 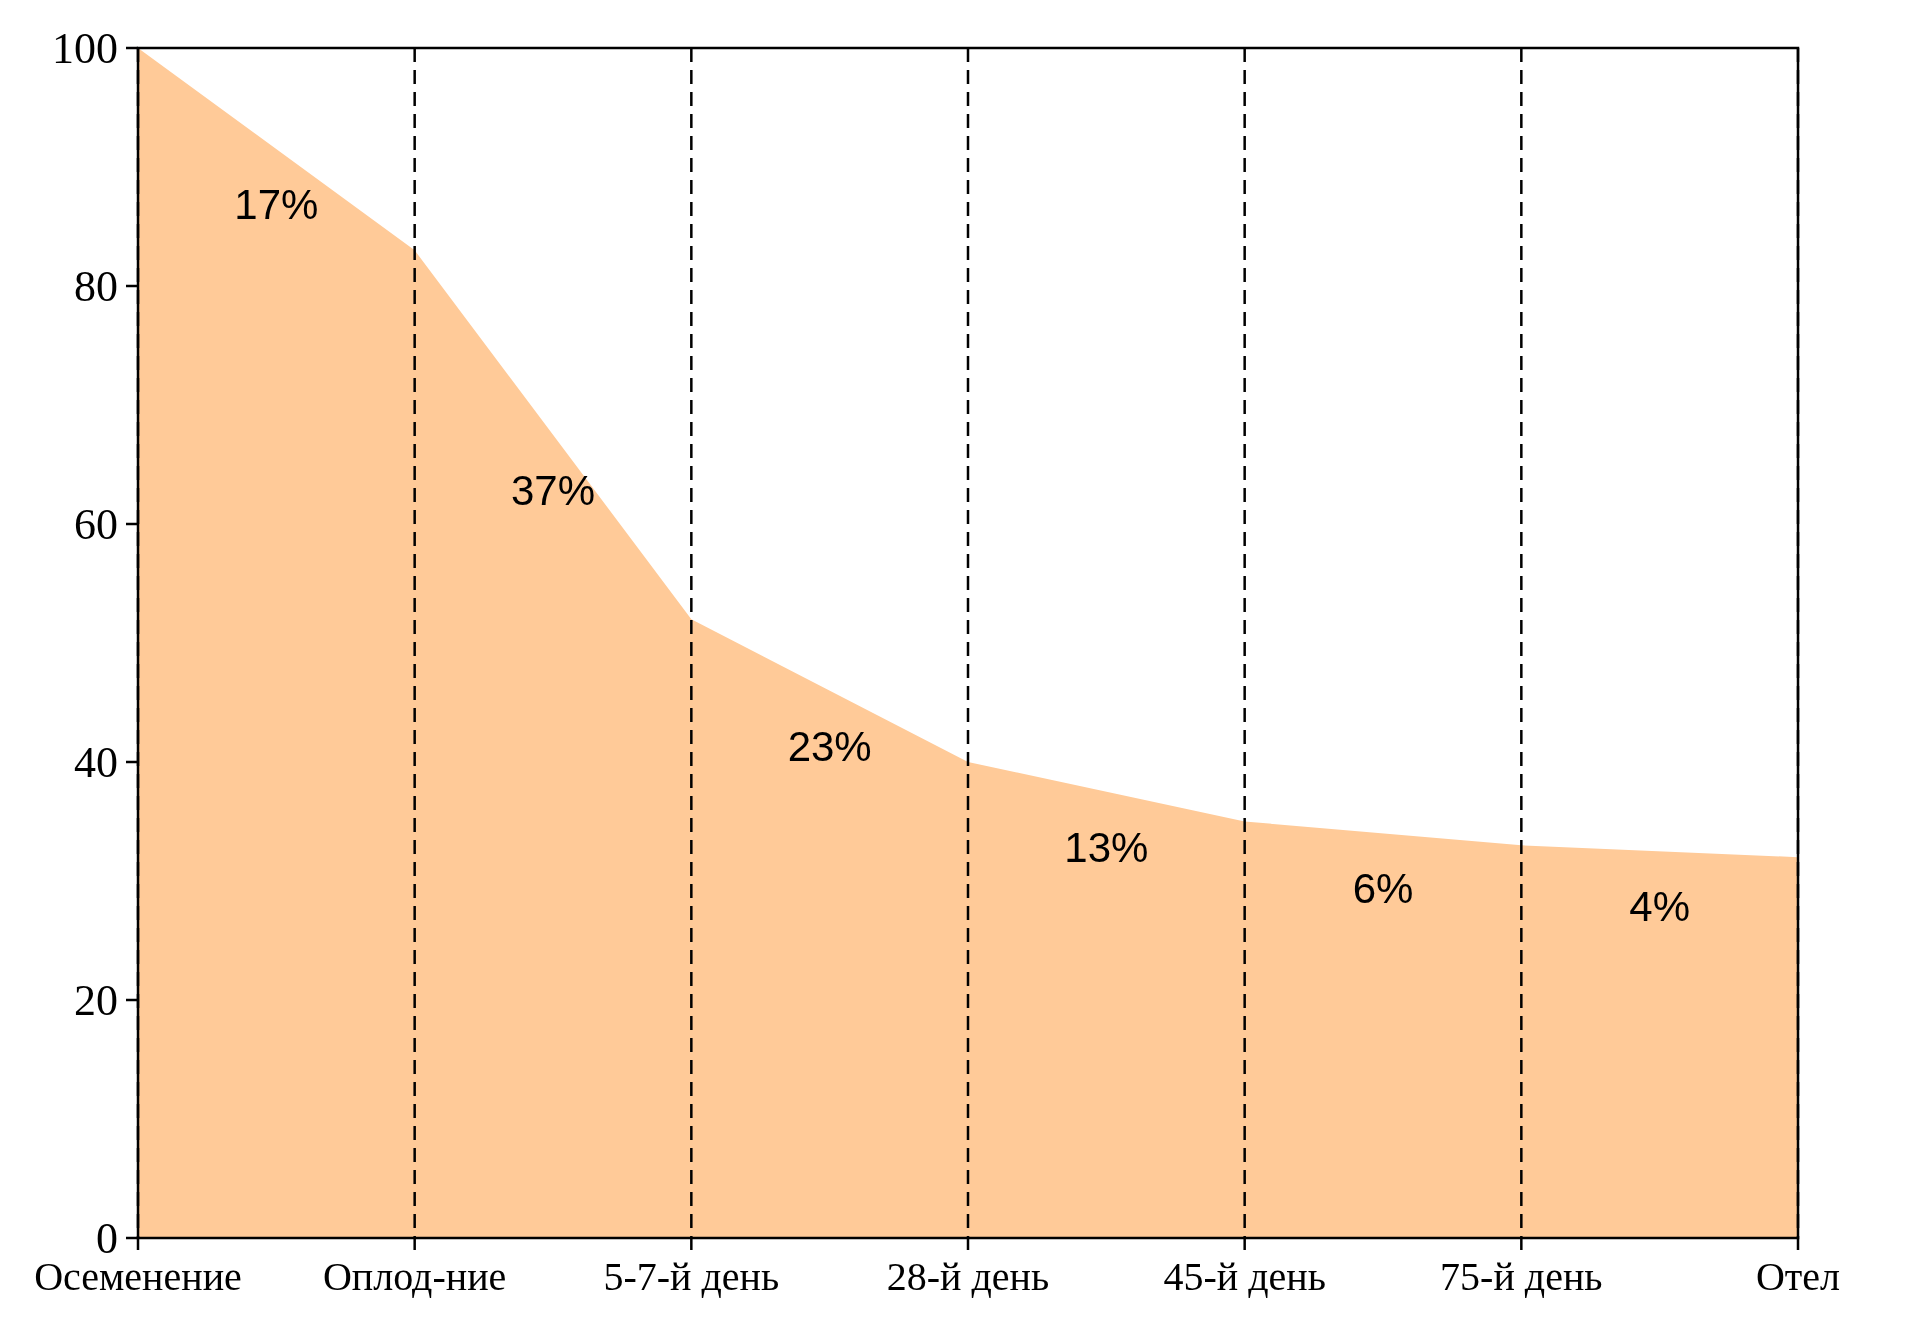 What do you see at coordinates (96, 525) in the screenshot?
I see `y-tick-label: 60` at bounding box center [96, 525].